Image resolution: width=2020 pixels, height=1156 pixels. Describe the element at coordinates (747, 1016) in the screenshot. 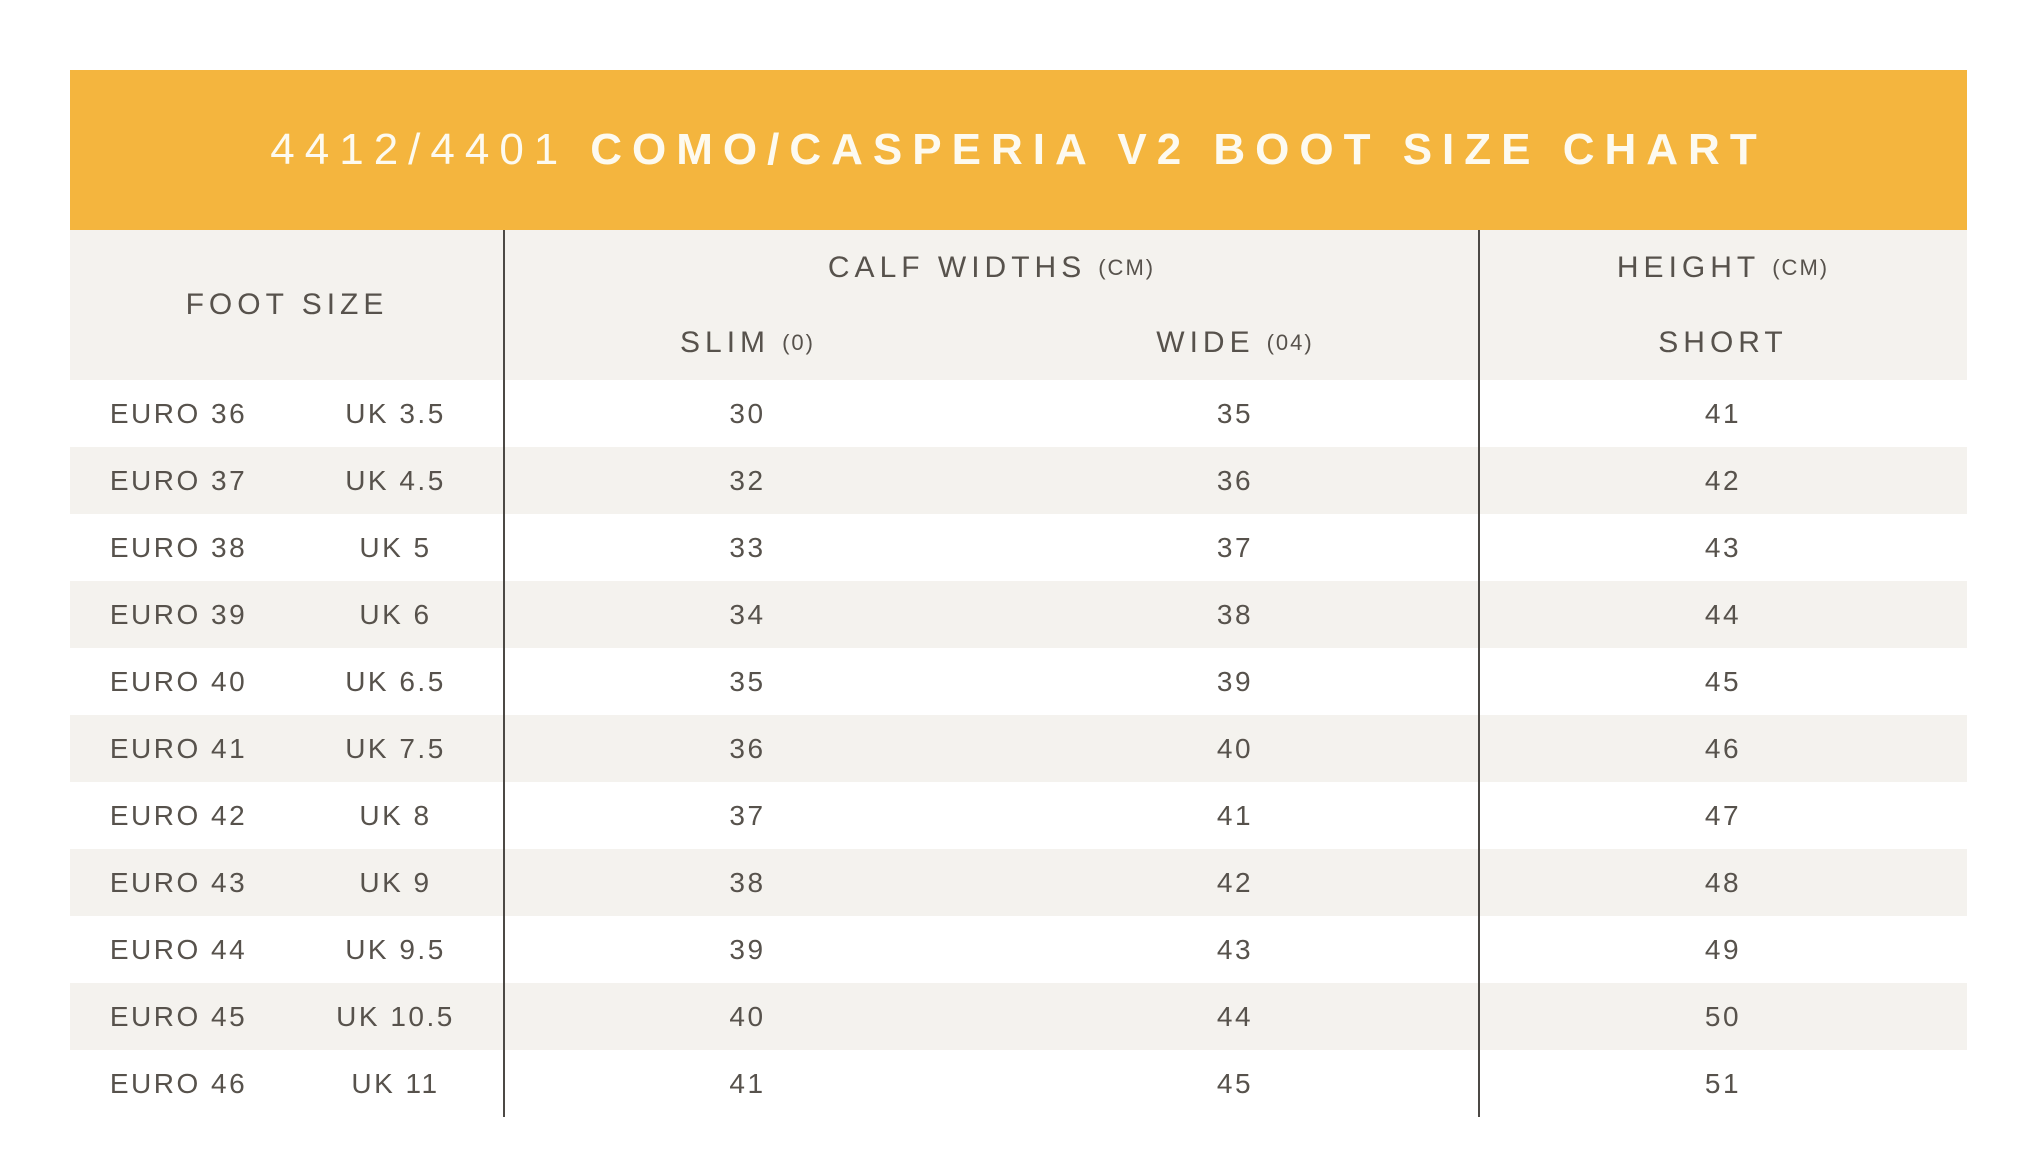

I see `slim-calf-width-cell: 40` at that location.